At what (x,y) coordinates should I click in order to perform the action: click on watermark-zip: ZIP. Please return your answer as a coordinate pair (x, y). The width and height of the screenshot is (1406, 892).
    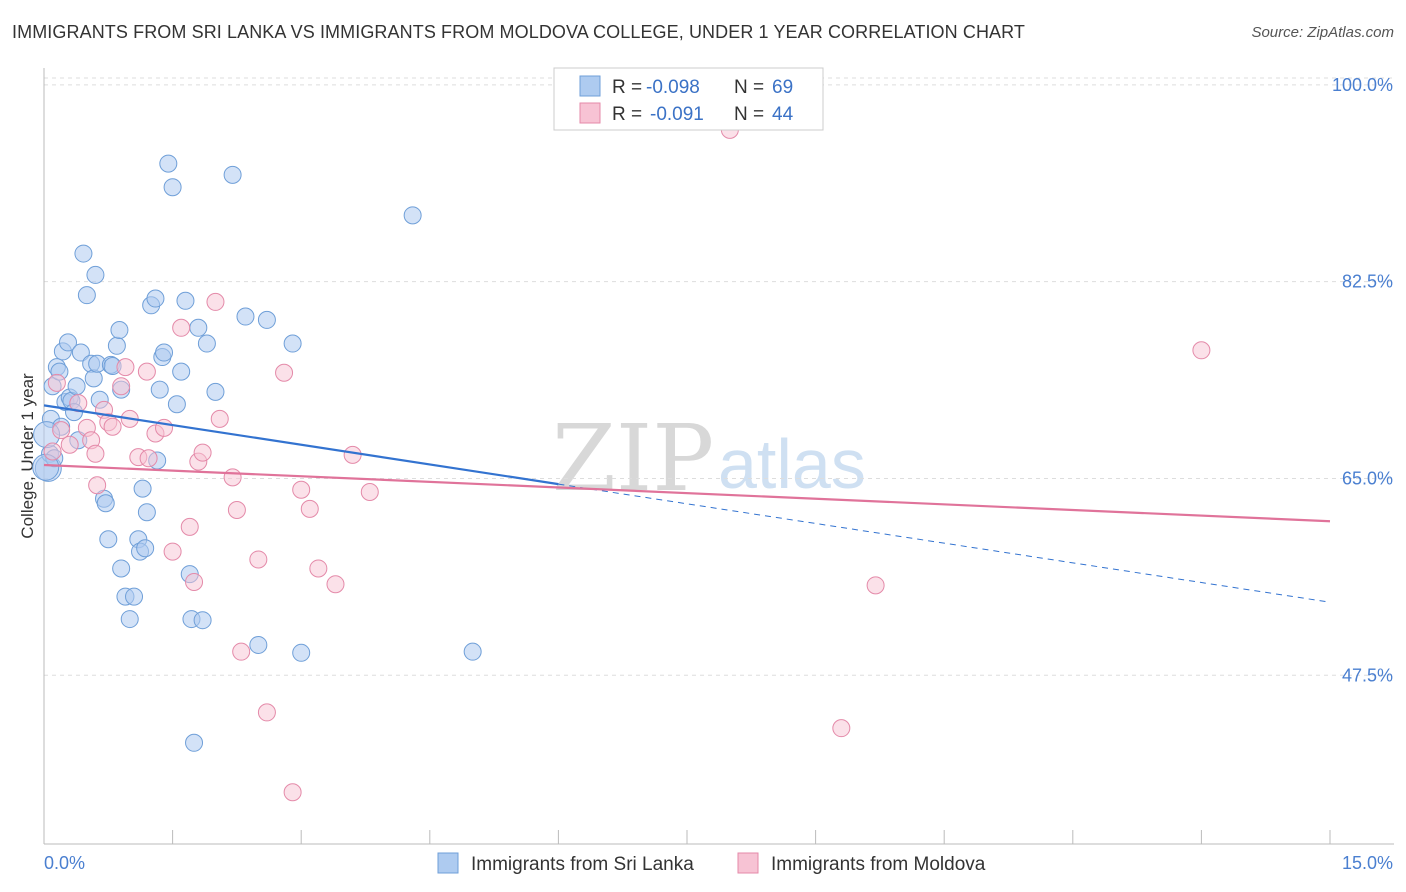
    Looking at the image, I should click on (633, 458).